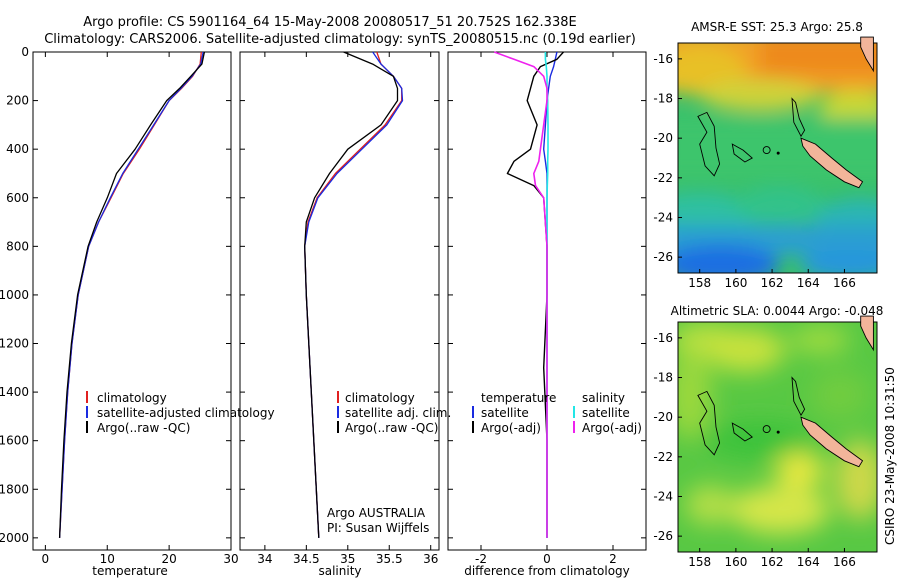 This screenshot has height=580, width=900. What do you see at coordinates (347, 559) in the screenshot?
I see `x-tick-label: 35` at bounding box center [347, 559].